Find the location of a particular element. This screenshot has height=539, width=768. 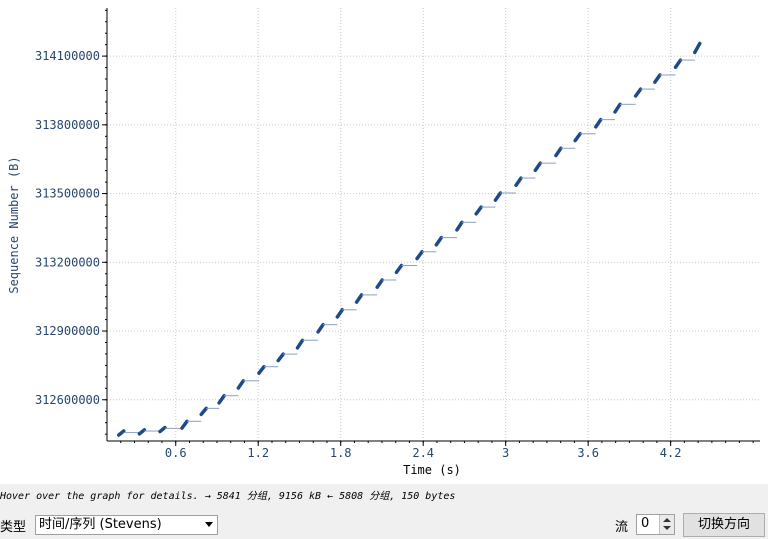

y-axis-title: Sequence Number (B) is located at coordinates (14, 224).